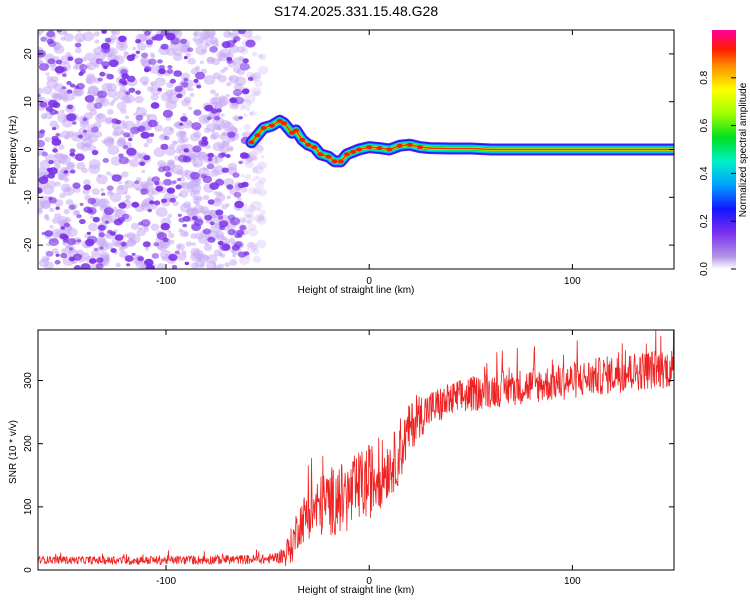  What do you see at coordinates (743, 149) in the screenshot?
I see `colorbar-label: Normalized spectral amplitude` at bounding box center [743, 149].